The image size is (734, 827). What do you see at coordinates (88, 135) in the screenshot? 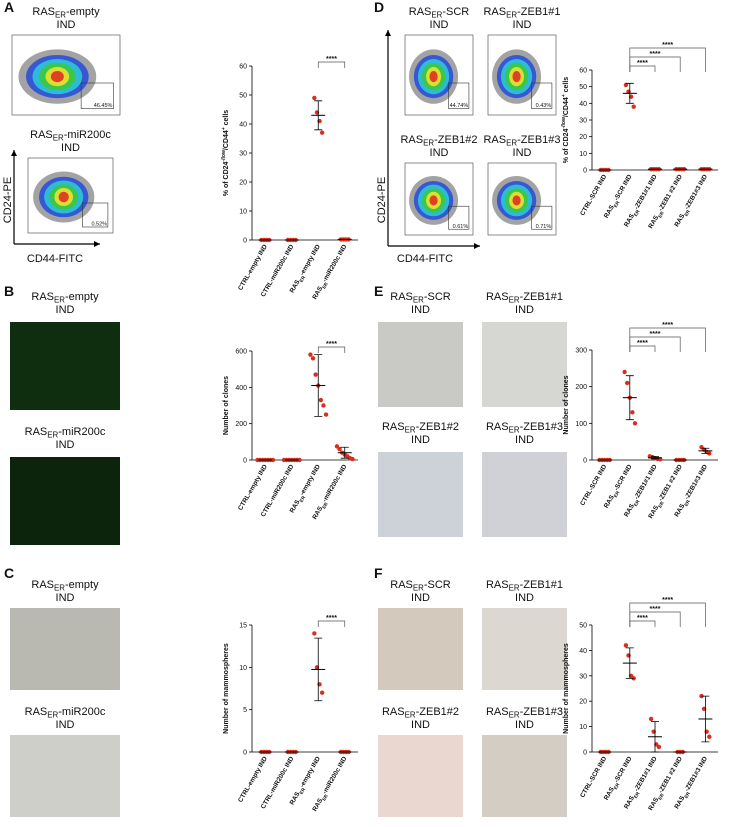
I see `image-caption-part: -miR200c` at bounding box center [88, 135].